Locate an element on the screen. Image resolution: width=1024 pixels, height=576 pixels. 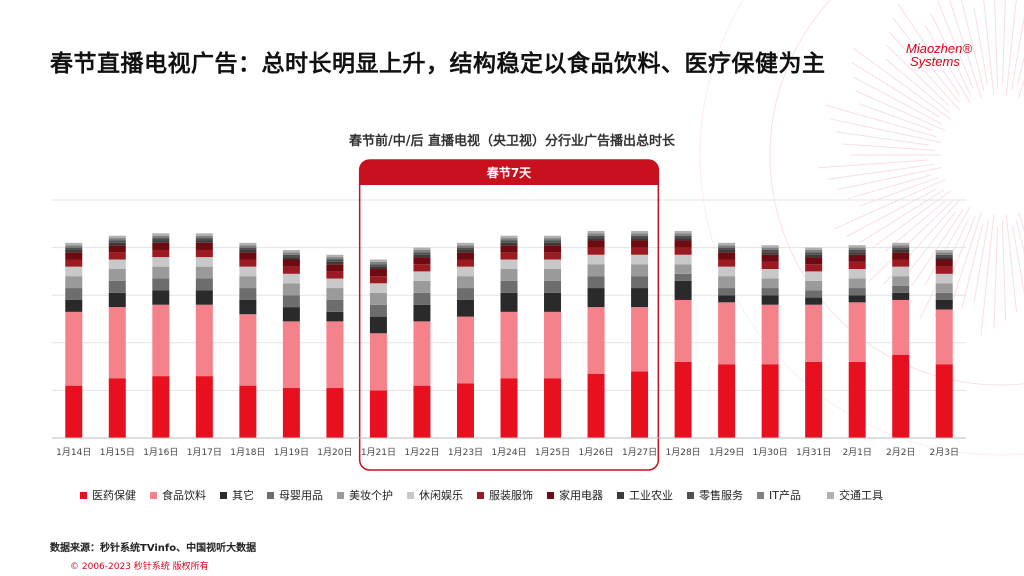
legend-swatch is located at coordinates (620, 495).